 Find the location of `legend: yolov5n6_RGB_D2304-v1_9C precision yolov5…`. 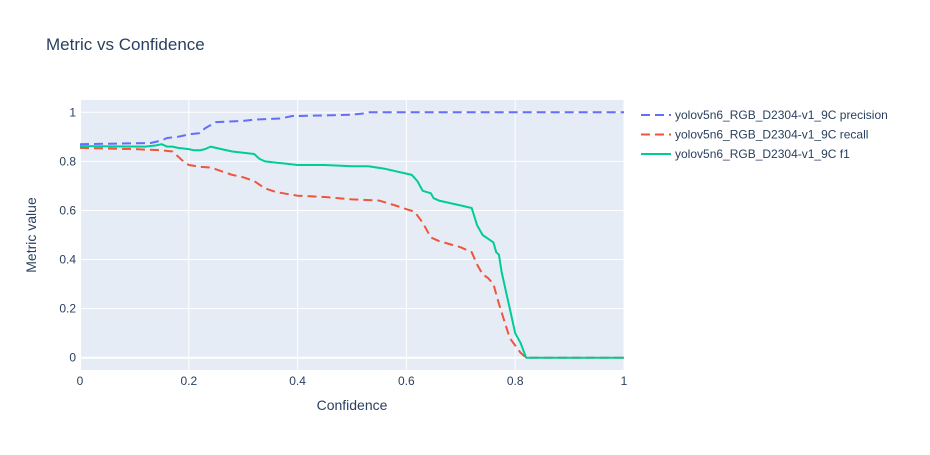

legend: yolov5n6_RGB_D2304-v1_9C precision yolov5… is located at coordinates (764, 134).